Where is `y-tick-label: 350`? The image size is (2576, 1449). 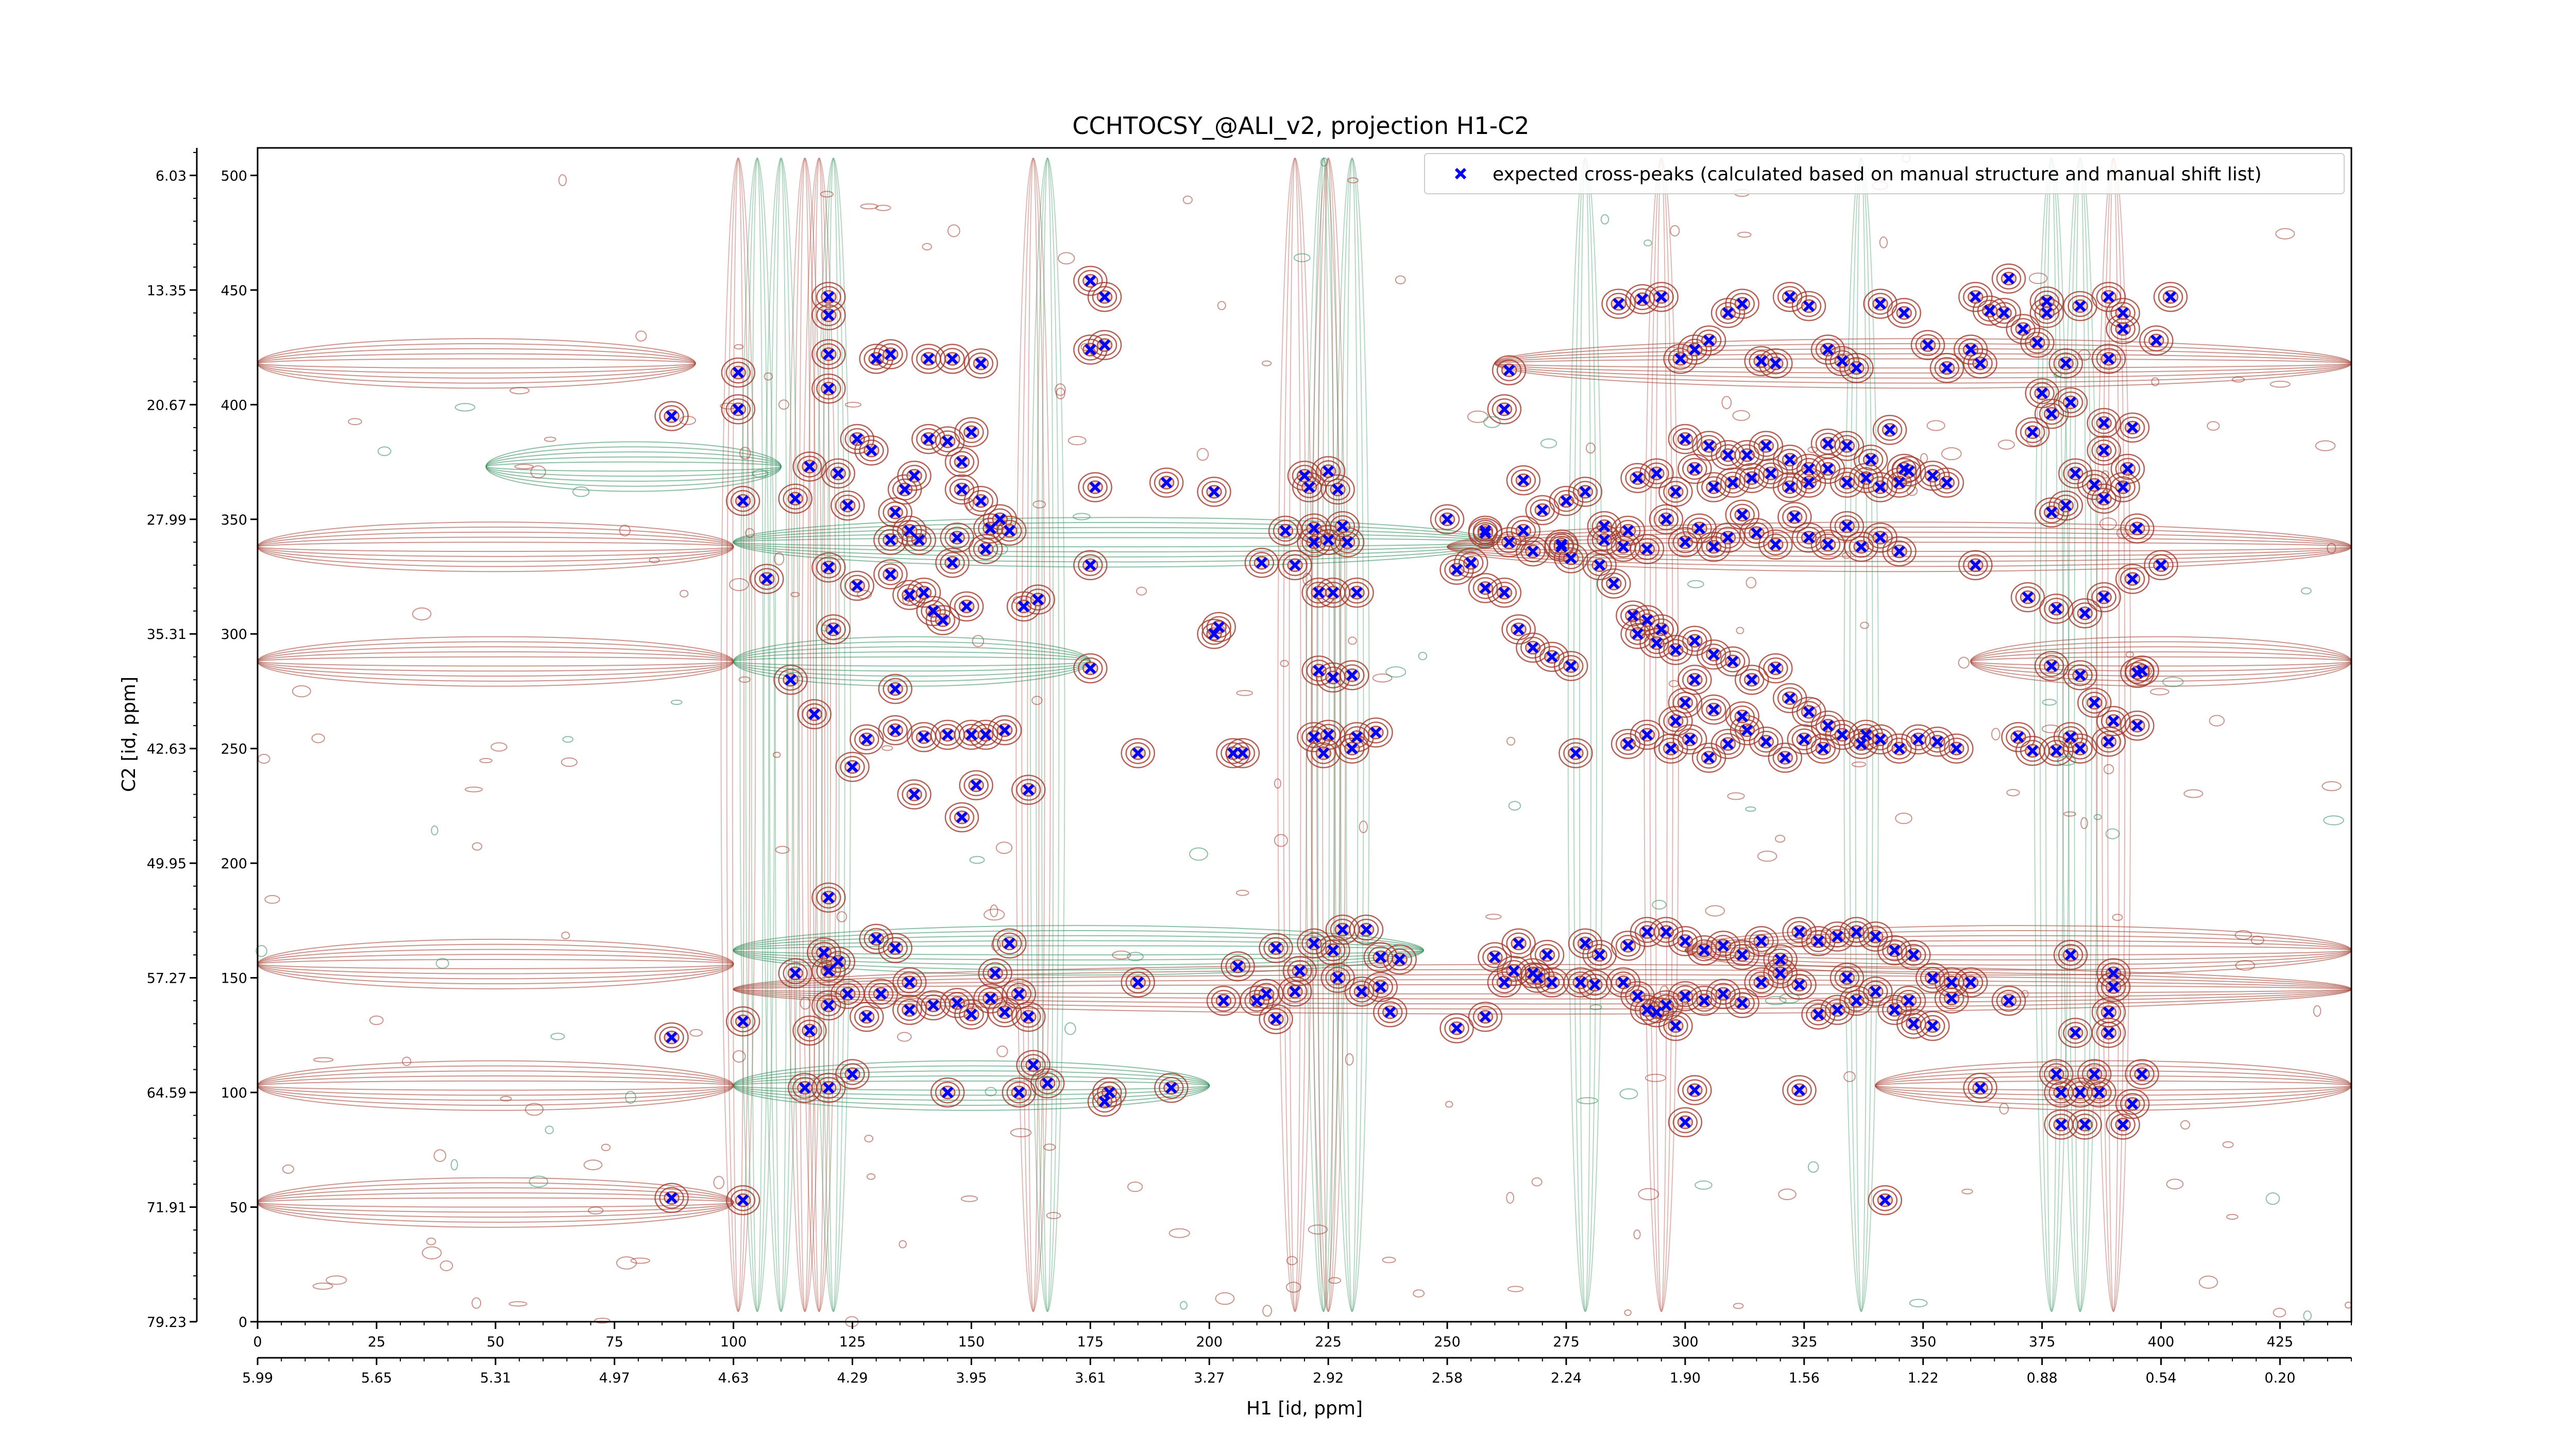 y-tick-label: 350 is located at coordinates (234, 520).